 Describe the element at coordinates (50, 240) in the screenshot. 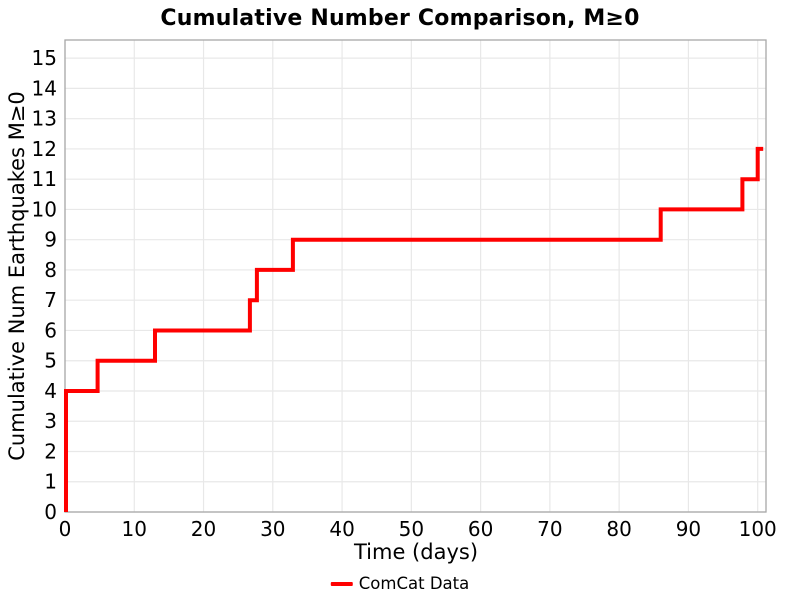

I see `y-tick-label: 9` at that location.